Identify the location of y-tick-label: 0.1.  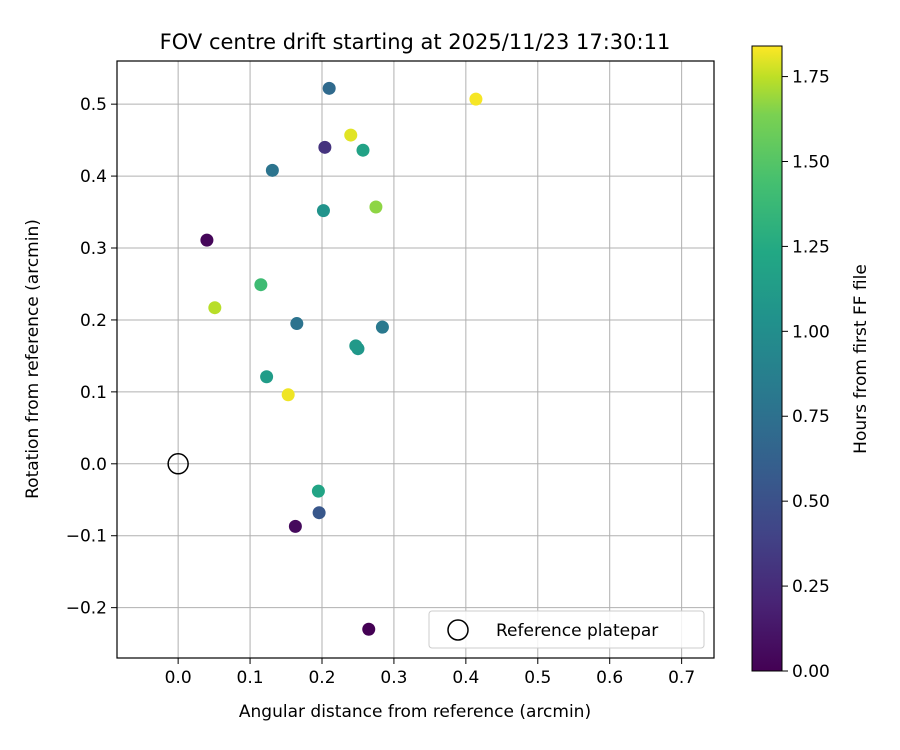
(93, 393).